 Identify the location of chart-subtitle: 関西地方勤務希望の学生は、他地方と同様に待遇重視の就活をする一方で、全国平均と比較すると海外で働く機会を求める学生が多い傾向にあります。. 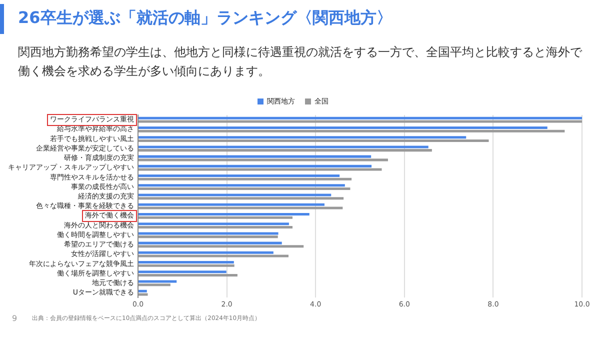
(301, 62).